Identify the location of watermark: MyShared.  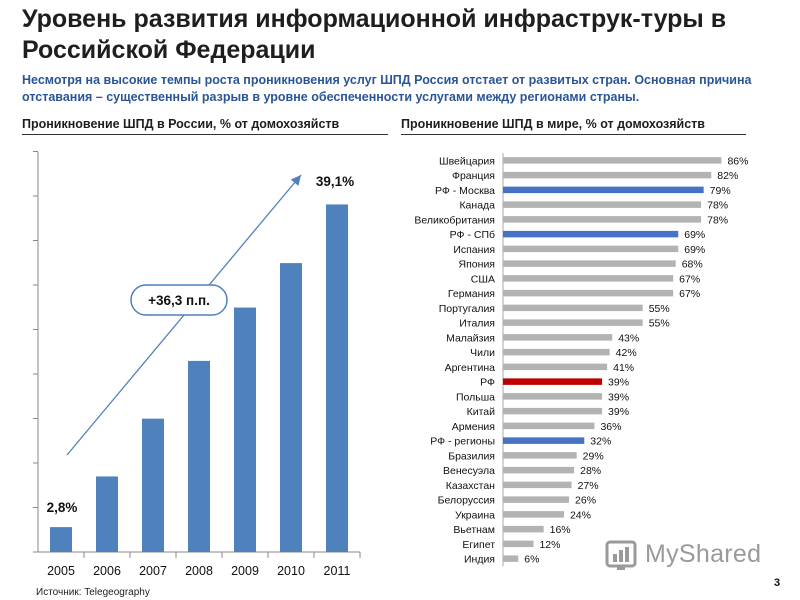
(685, 557).